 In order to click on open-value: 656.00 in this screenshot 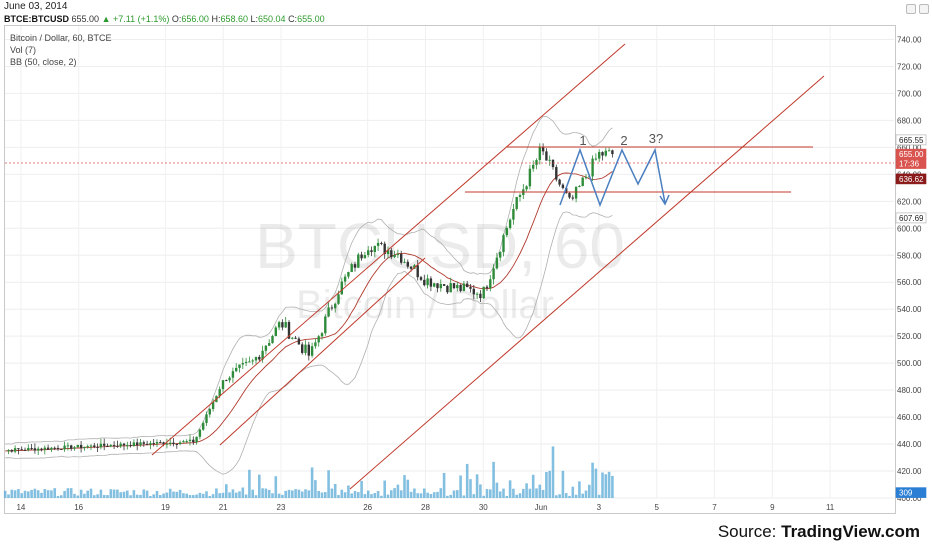, I will do `click(195, 19)`.